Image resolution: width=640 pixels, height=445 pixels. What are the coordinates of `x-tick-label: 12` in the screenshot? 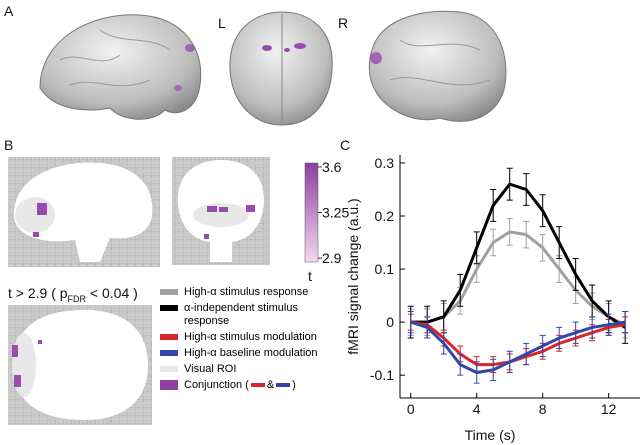 It's located at (609, 409).